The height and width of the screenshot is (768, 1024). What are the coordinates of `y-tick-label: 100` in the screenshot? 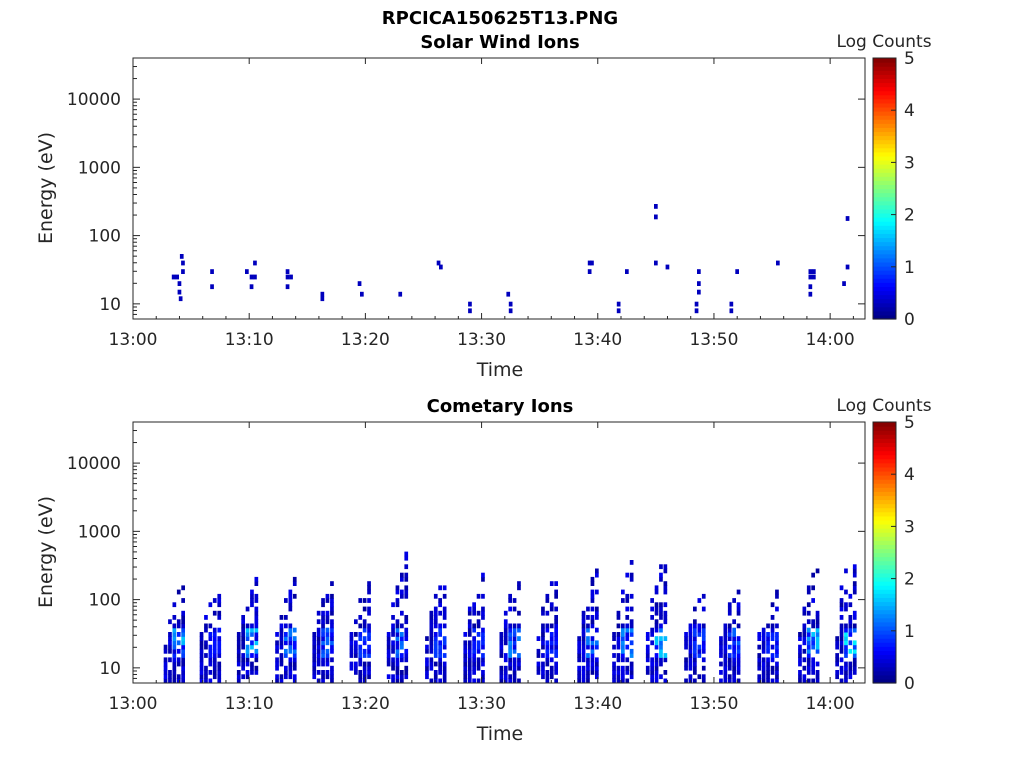 It's located at (105, 237).